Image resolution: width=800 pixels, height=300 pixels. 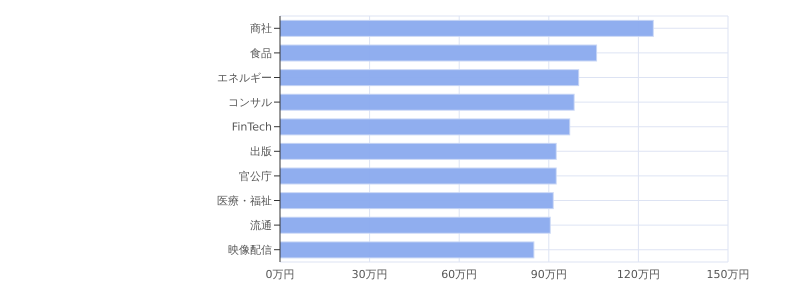 I want to click on y-tick-label: 食品, so click(x=261, y=53).